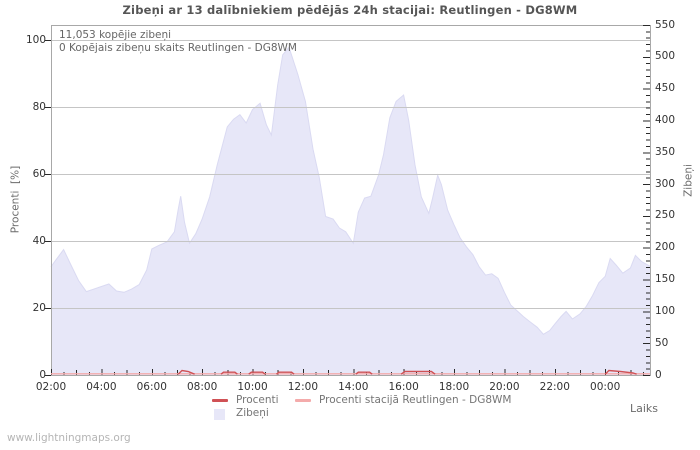 The image size is (700, 450). What do you see at coordinates (42, 374) in the screenshot?
I see `left-tick-label: 0` at bounding box center [42, 374].